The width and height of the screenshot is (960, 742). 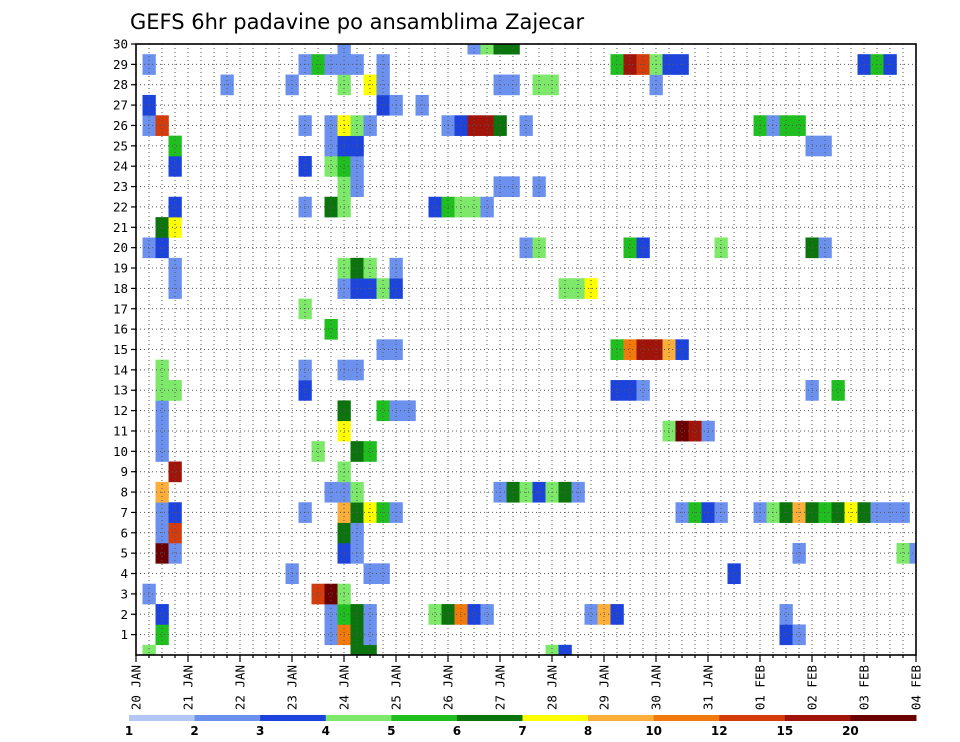 What do you see at coordinates (120, 64) in the screenshot?
I see `y-tick-label: 29` at bounding box center [120, 64].